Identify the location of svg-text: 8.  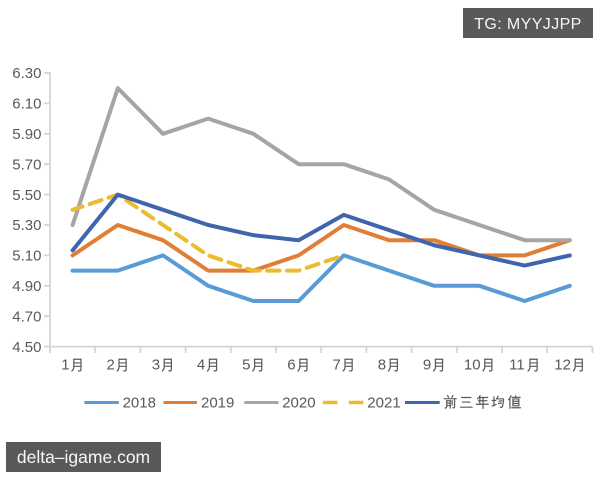
(382, 365).